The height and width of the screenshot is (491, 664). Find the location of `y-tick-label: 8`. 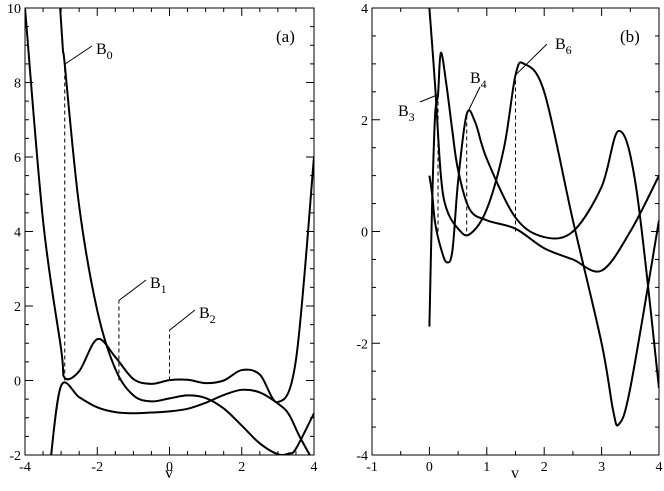

y-tick-label: 8 is located at coordinates (17, 84).